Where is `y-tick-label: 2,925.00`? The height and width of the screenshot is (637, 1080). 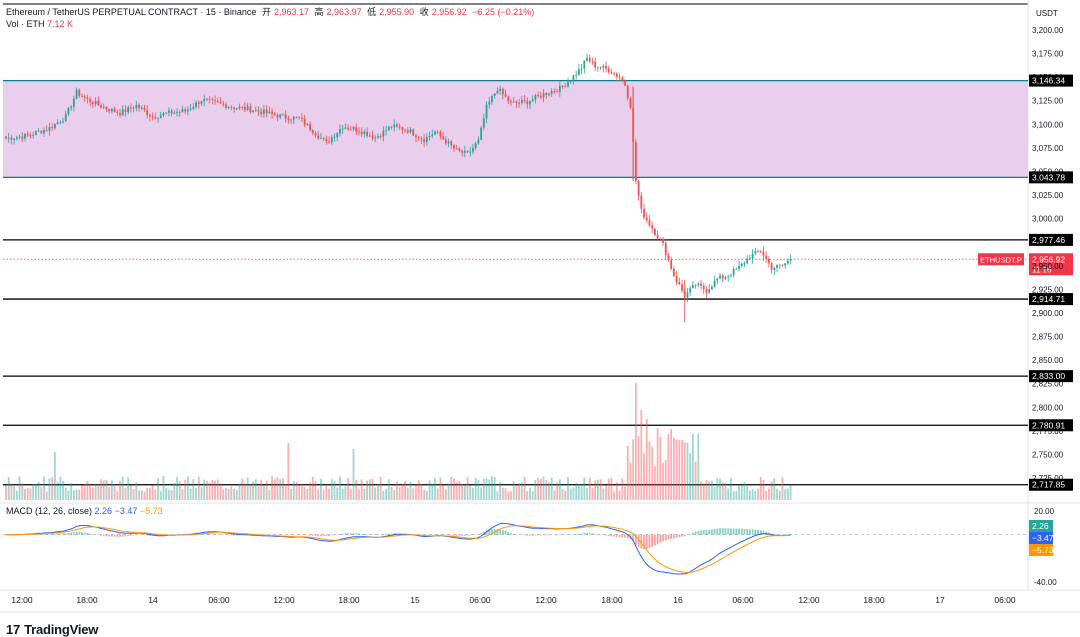 y-tick-label: 2,925.00 is located at coordinates (1048, 289).